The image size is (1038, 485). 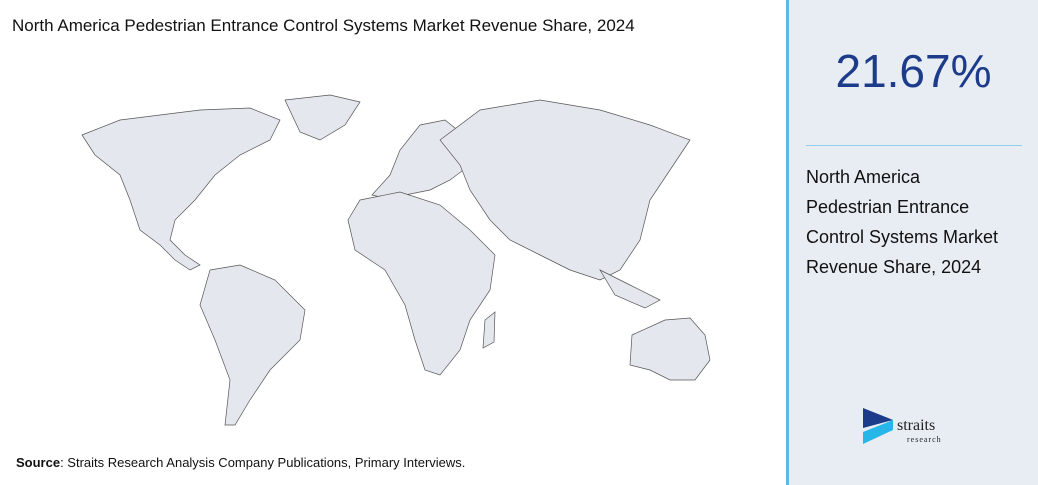 I want to click on logo-name: straits, so click(x=916, y=425).